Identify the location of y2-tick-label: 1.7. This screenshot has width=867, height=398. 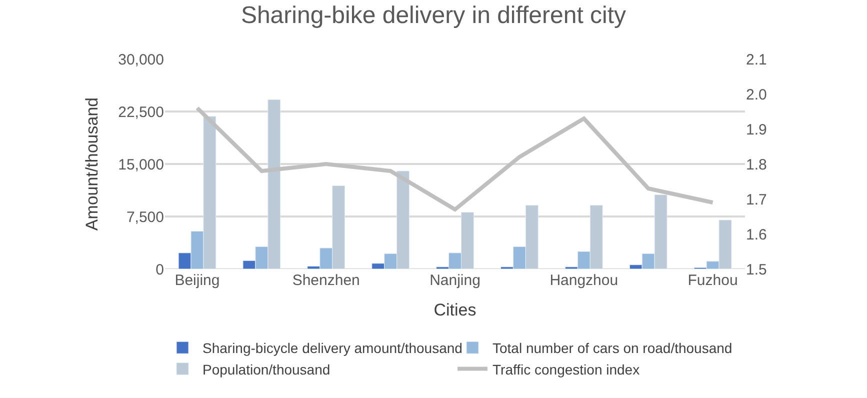
(756, 199).